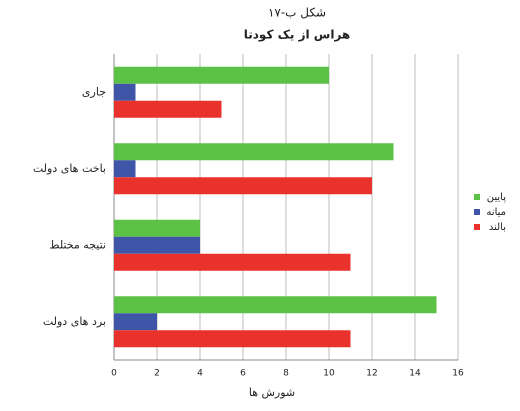 The width and height of the screenshot is (520, 411). Describe the element at coordinates (157, 374) in the screenshot. I see `x-tick-label: 2` at that location.